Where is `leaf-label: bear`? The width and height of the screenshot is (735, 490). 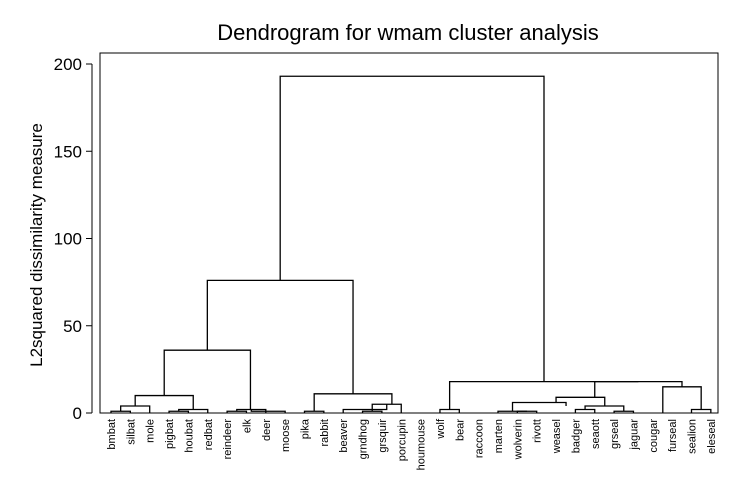 leaf-label: bear is located at coordinates (460, 430).